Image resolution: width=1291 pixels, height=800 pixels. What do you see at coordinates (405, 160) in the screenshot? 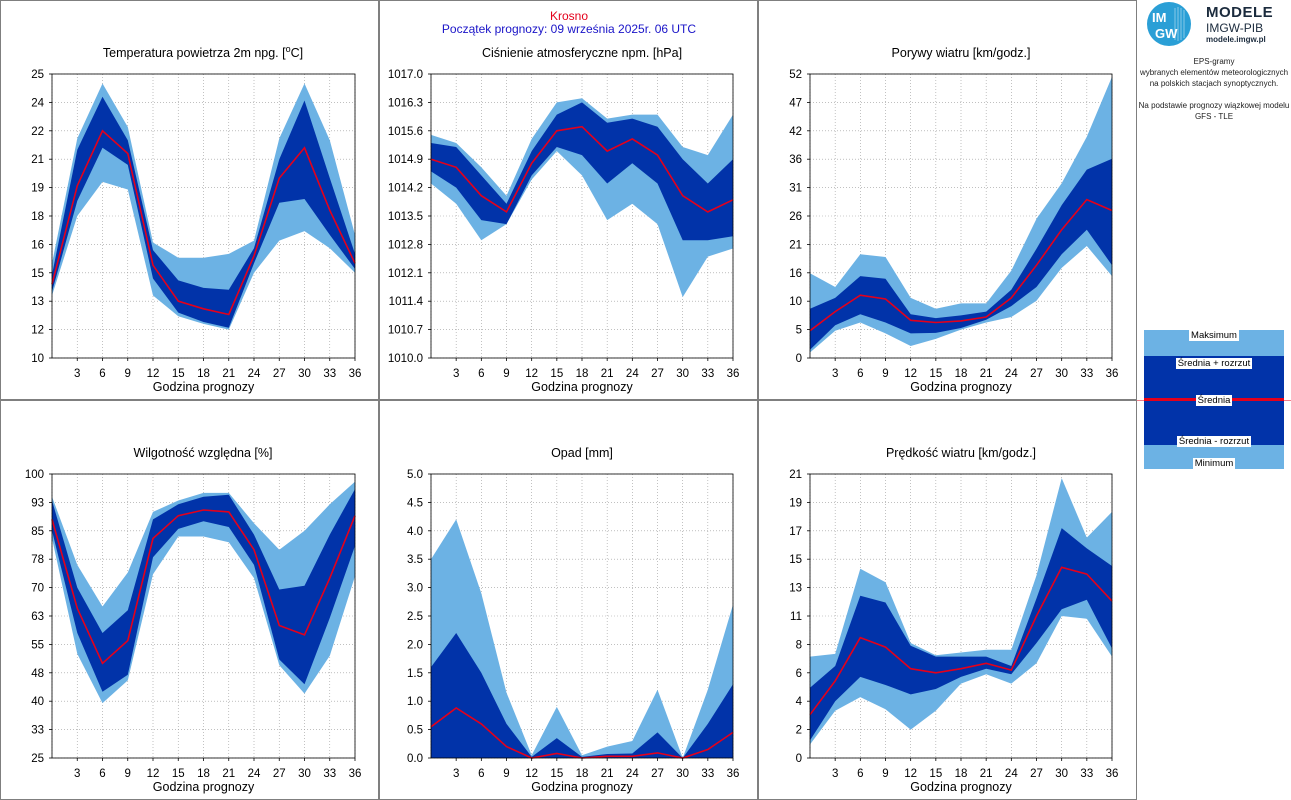
I see `y-tick-label: 1014.9` at bounding box center [405, 160].